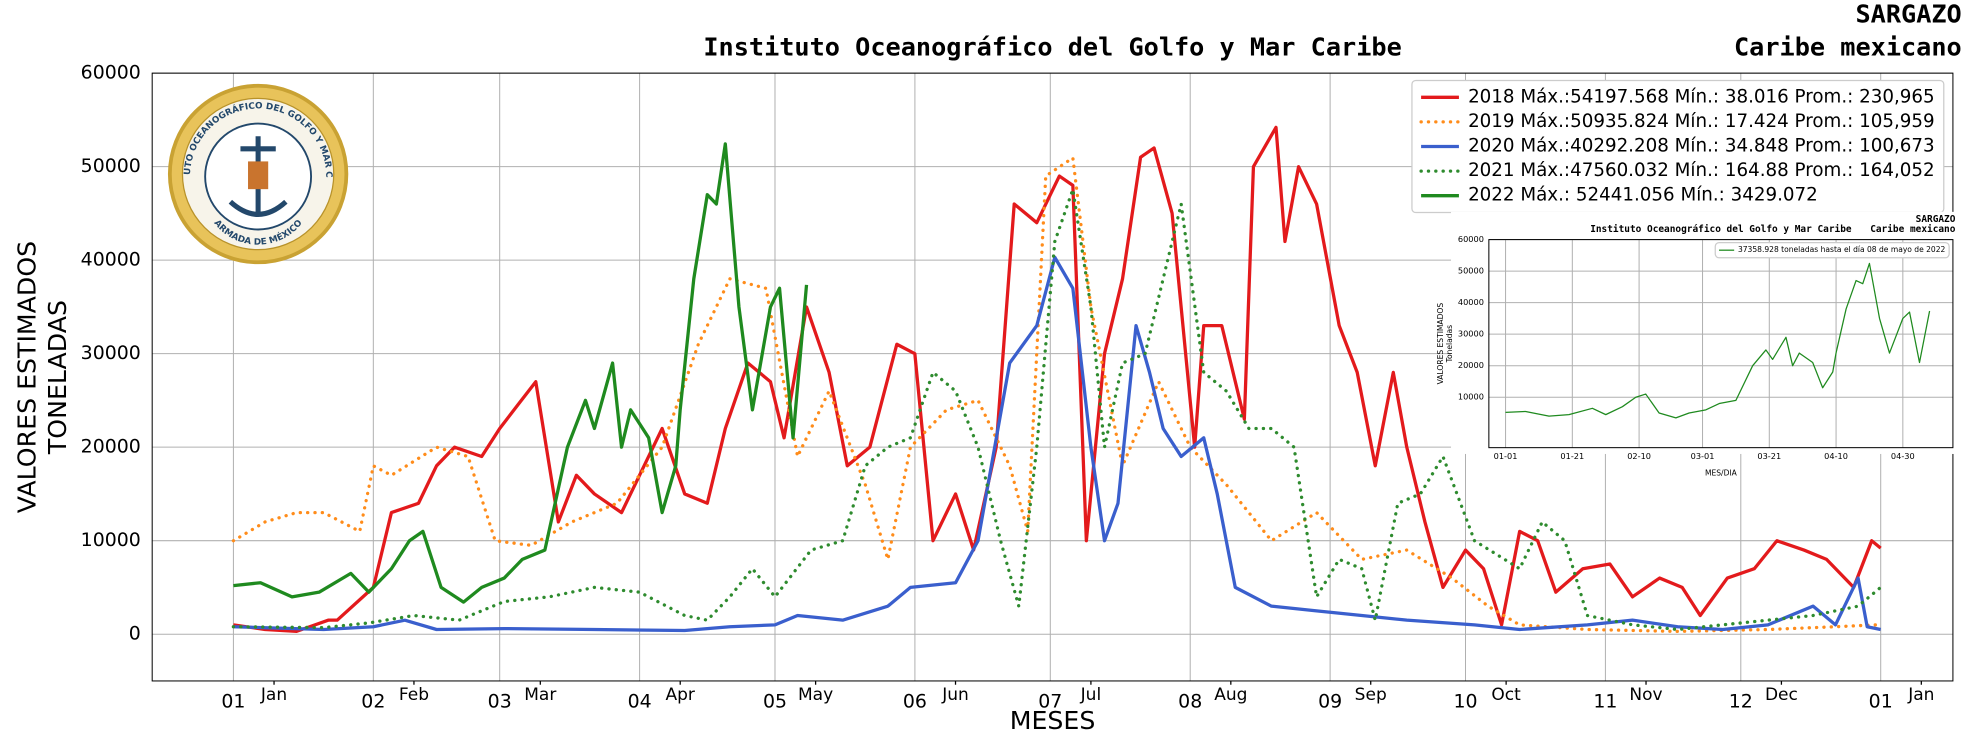 The height and width of the screenshot is (744, 1979). Describe the element at coordinates (414, 695) in the screenshot. I see `x-minor-label: Feb` at that location.